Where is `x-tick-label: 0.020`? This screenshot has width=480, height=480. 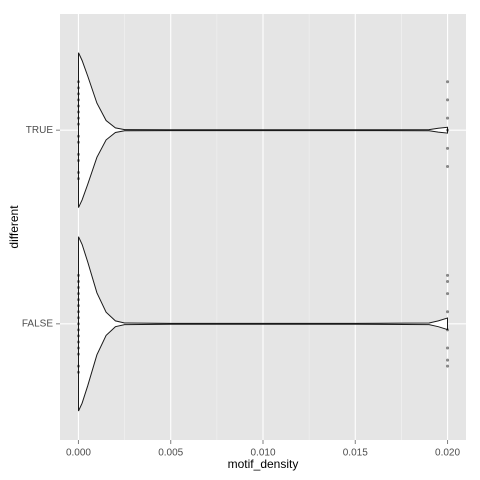 x-tick-label: 0.020 is located at coordinates (447, 453).